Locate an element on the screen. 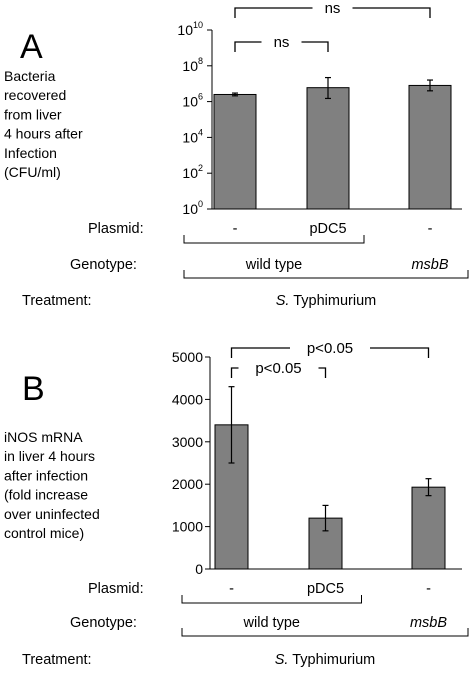 The image size is (475, 674). y-tick-label: 10⁸ is located at coordinates (192, 65).